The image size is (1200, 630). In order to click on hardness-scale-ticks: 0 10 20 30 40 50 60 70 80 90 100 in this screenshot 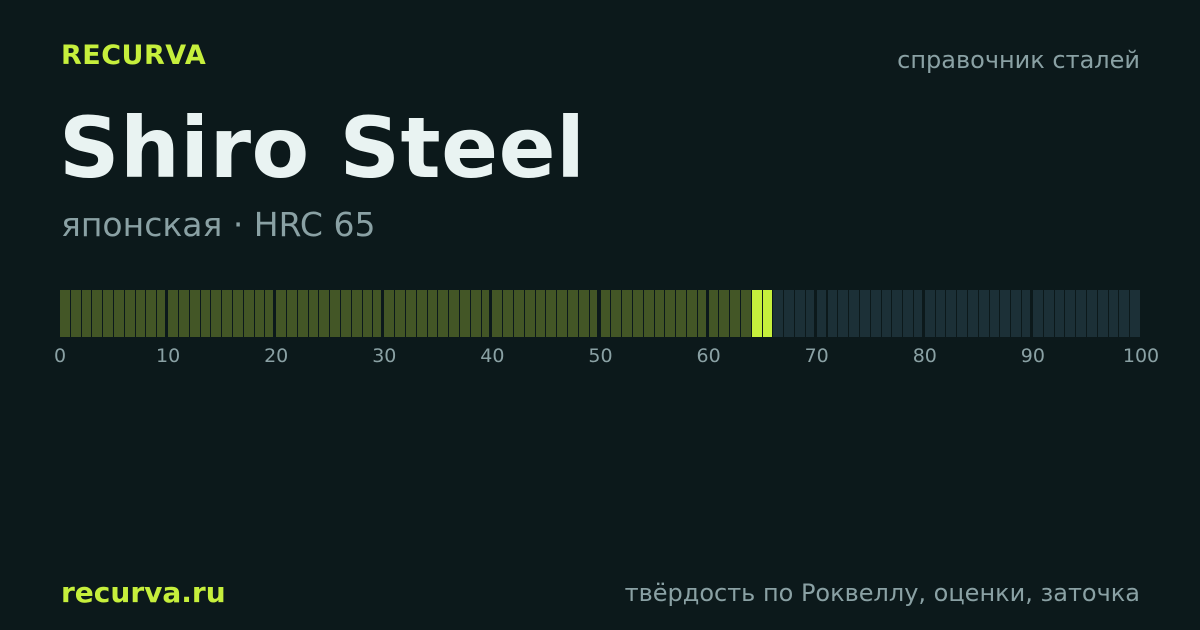, I will do `click(600, 356)`.